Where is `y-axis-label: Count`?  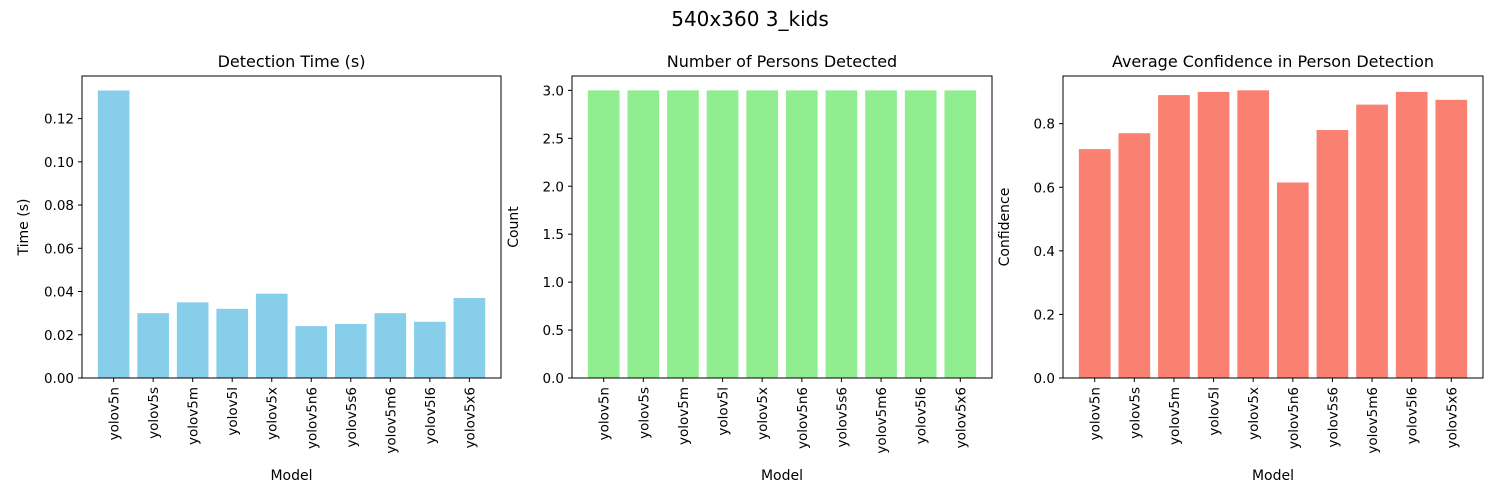 y-axis-label: Count is located at coordinates (514, 227).